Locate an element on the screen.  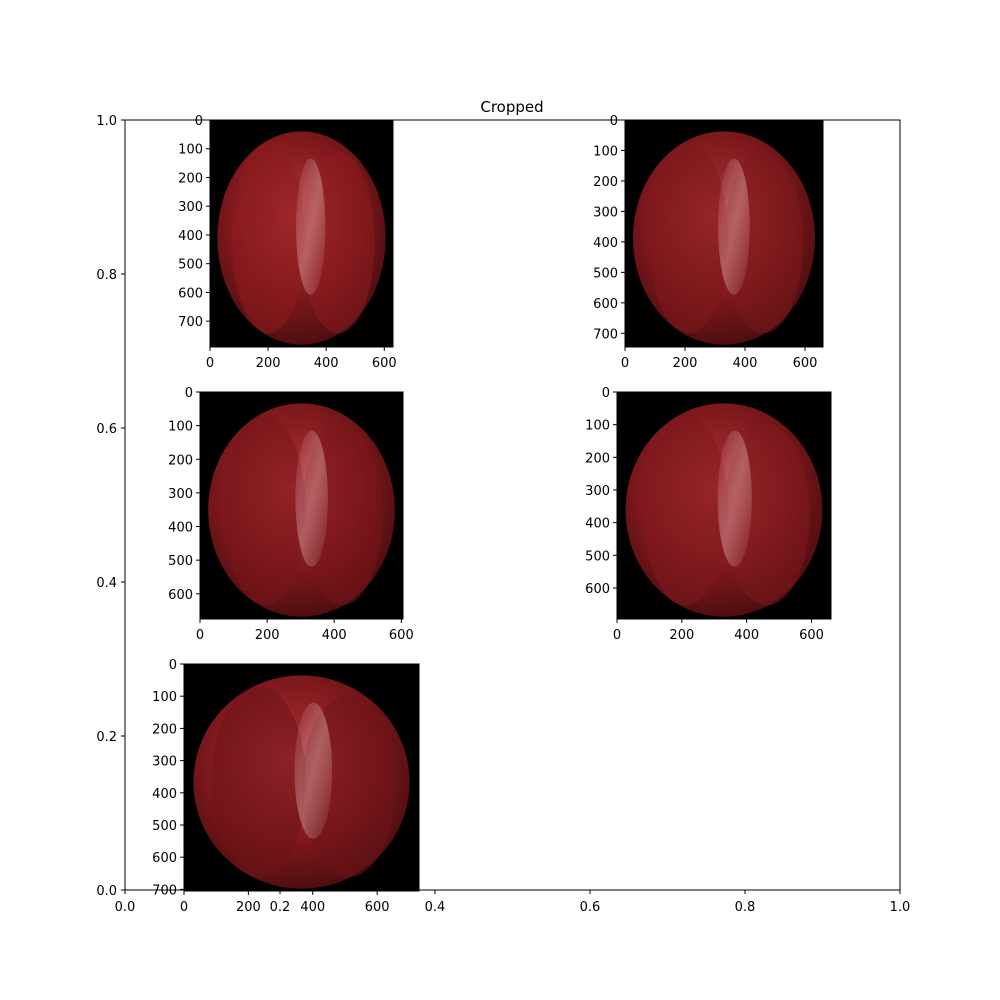
outer-xtick-label: 0.0 is located at coordinates (125, 907).